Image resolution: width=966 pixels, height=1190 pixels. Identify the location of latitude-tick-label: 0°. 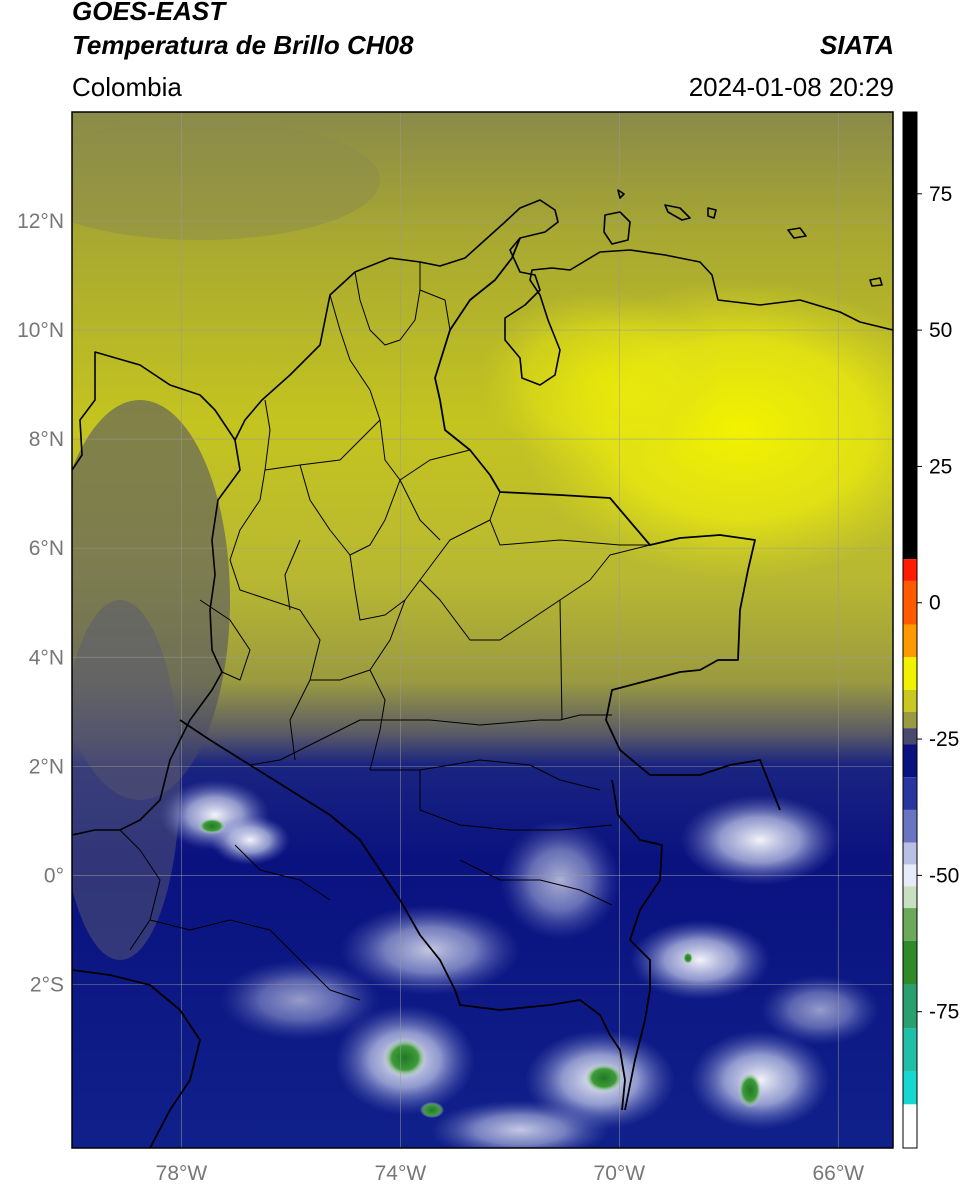
(54, 875).